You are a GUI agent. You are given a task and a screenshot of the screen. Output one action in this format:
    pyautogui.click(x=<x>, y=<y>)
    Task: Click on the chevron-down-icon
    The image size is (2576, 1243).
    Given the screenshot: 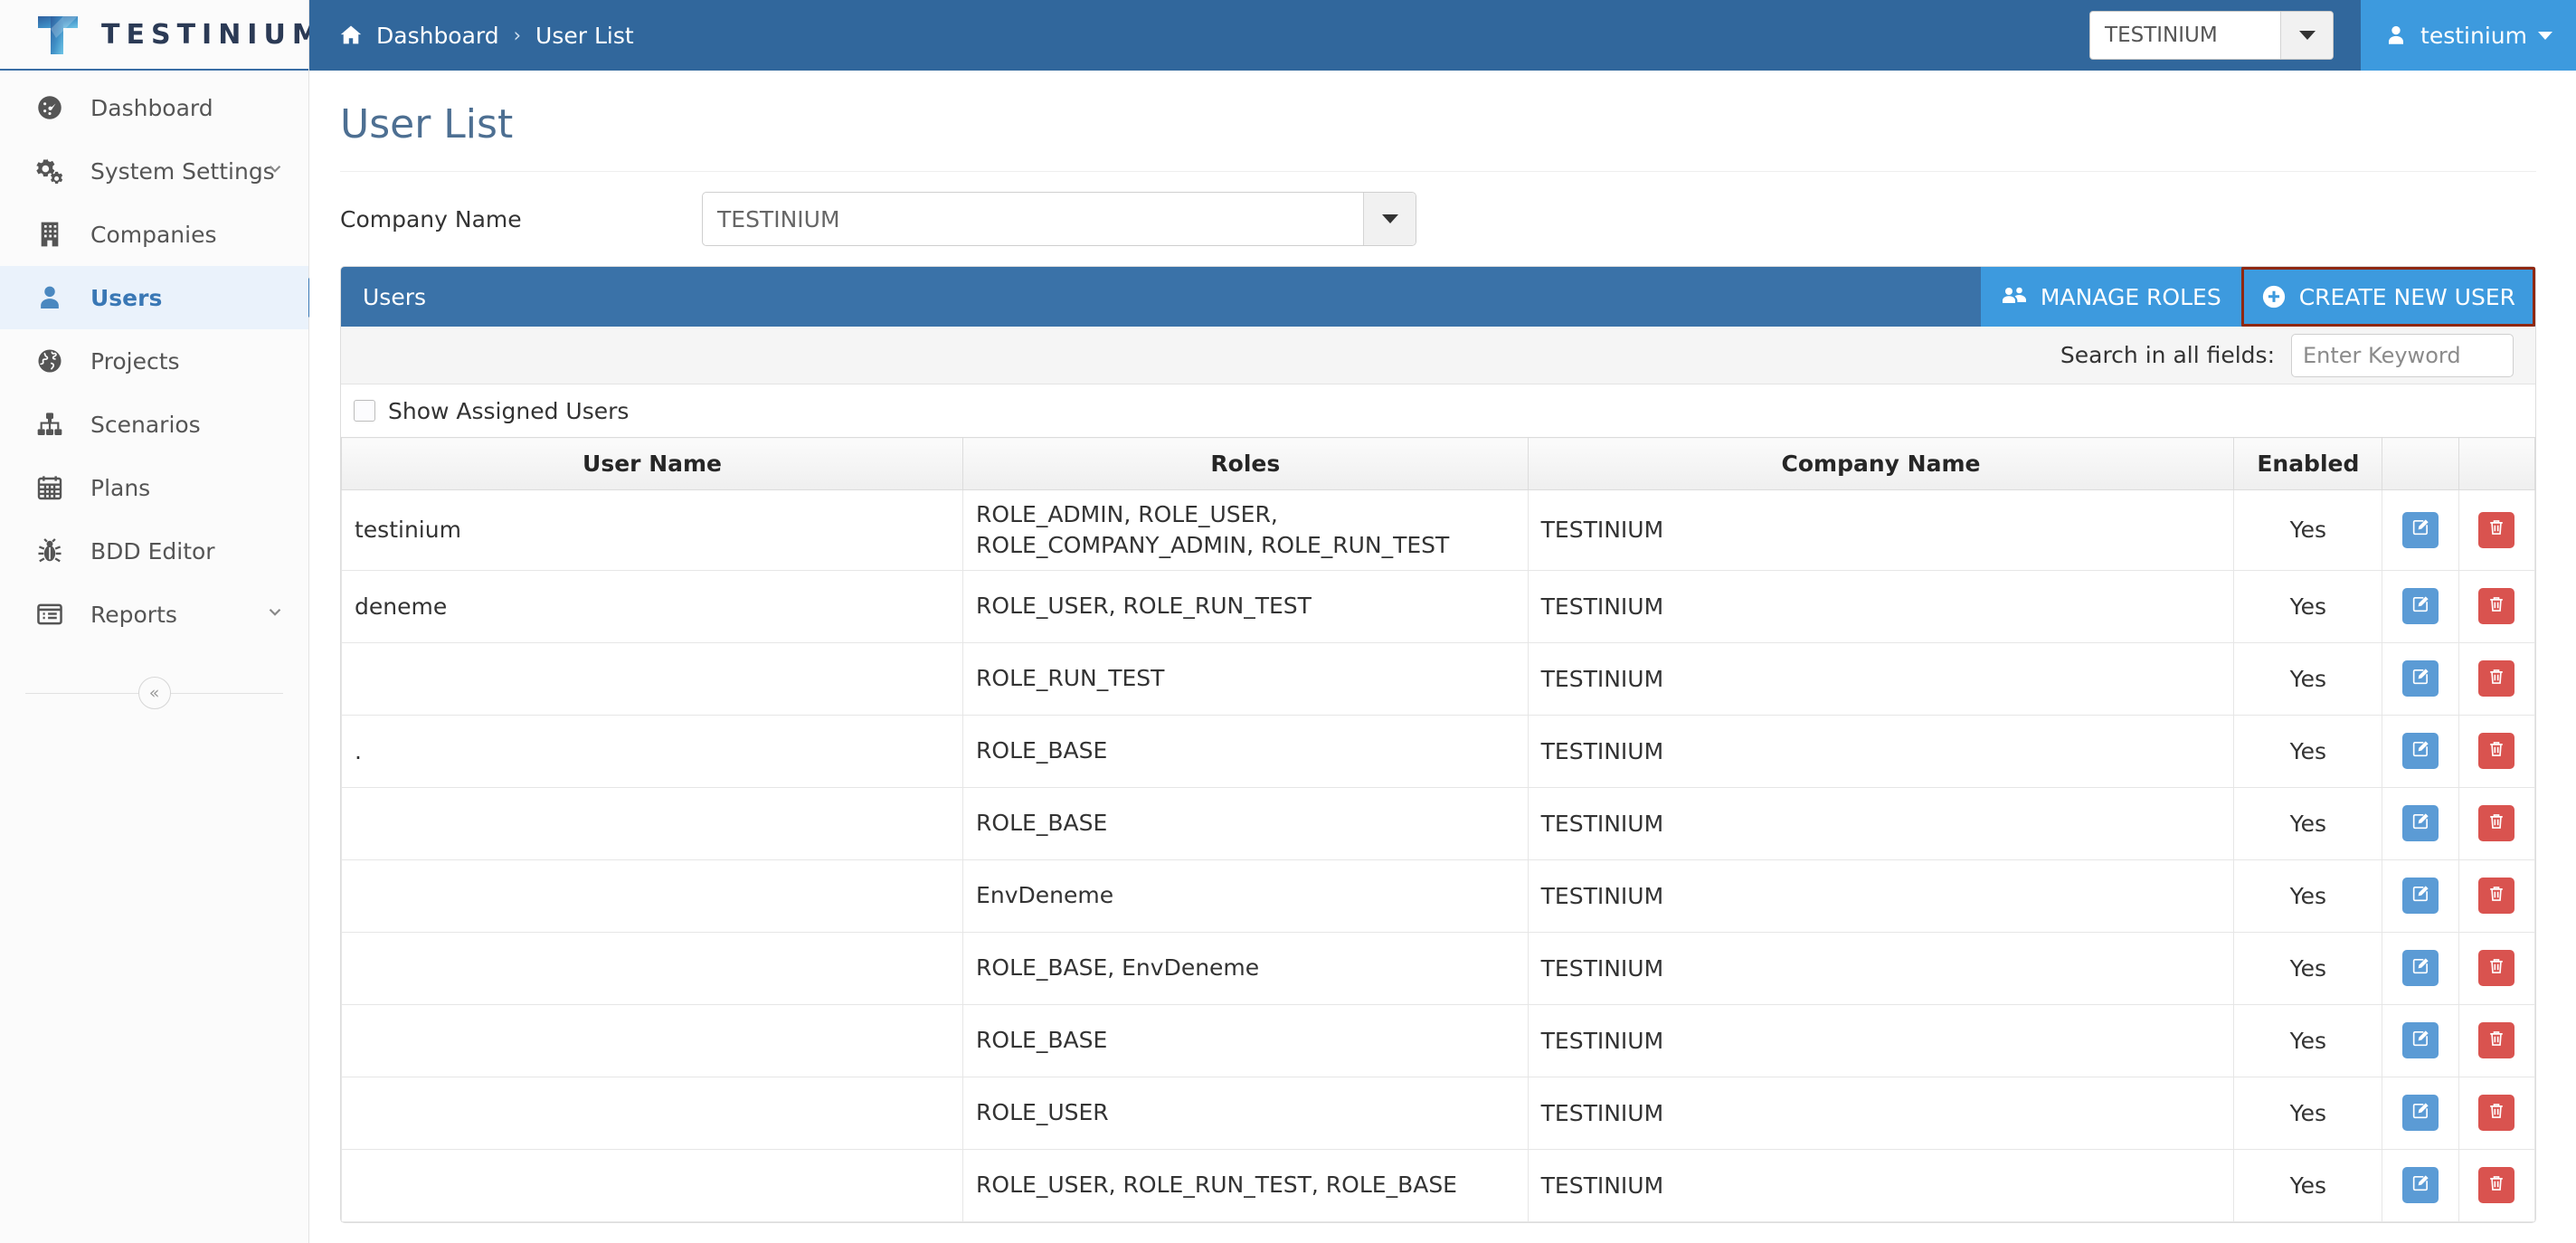 What is the action you would take?
    pyautogui.click(x=275, y=615)
    